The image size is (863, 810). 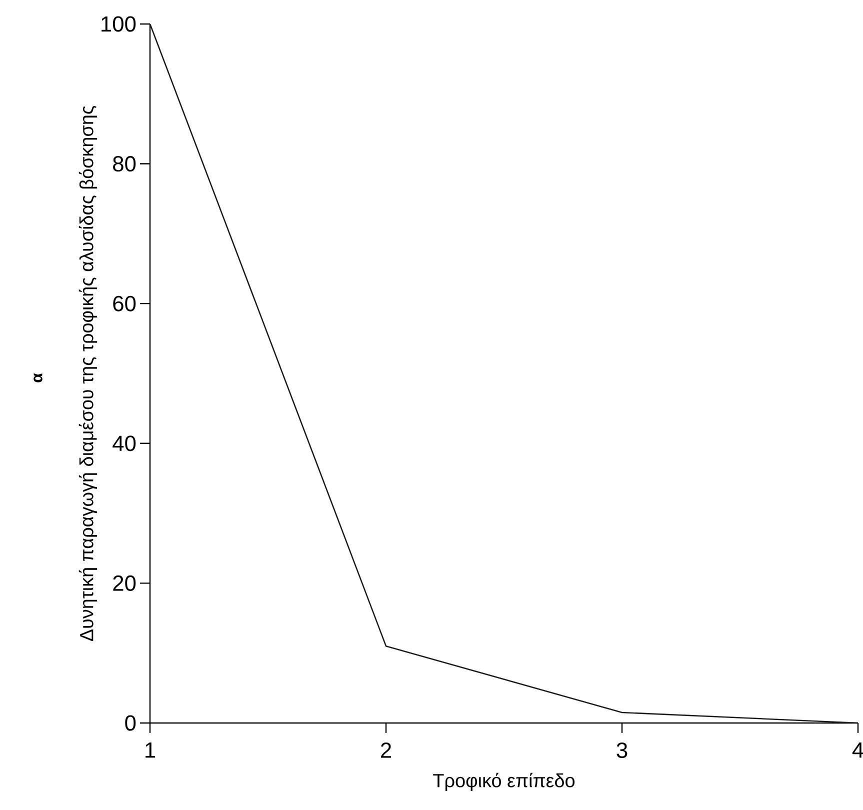 I want to click on y-tick-label: 80, so click(x=124, y=164).